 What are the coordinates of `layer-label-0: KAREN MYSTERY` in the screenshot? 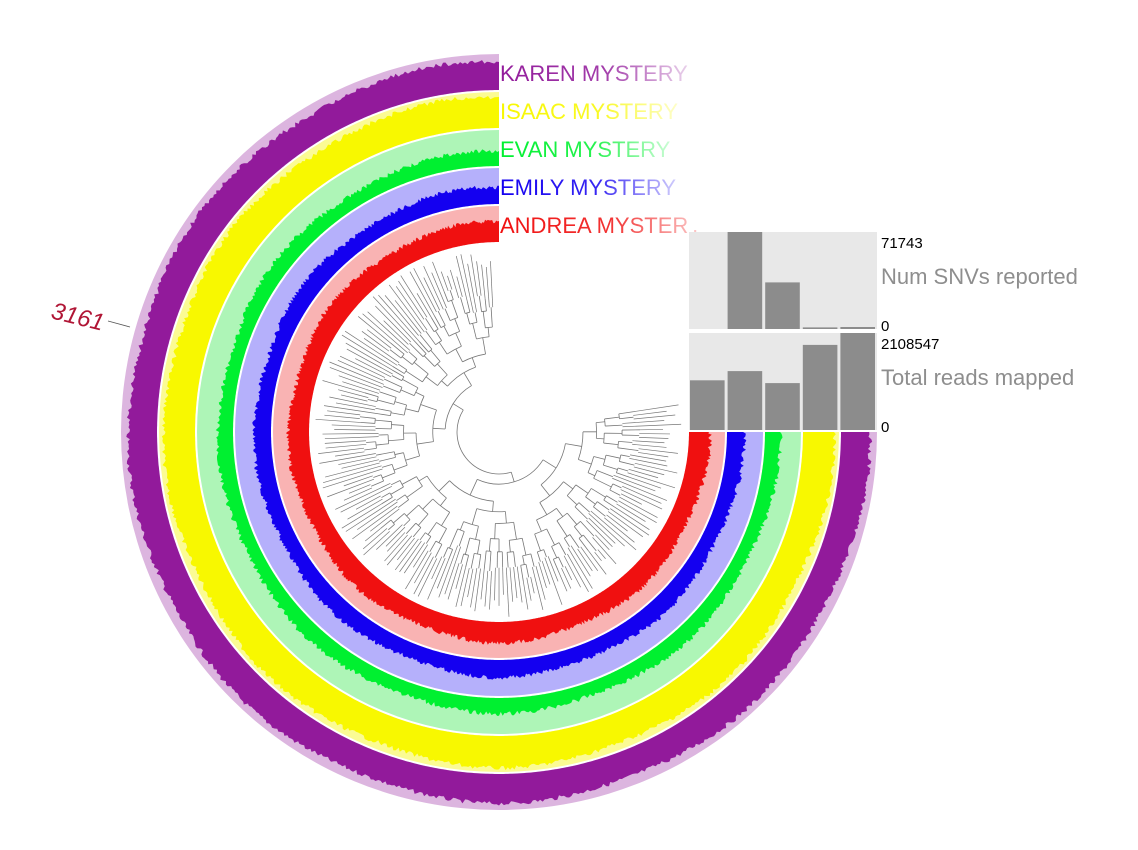 It's located at (594, 73).